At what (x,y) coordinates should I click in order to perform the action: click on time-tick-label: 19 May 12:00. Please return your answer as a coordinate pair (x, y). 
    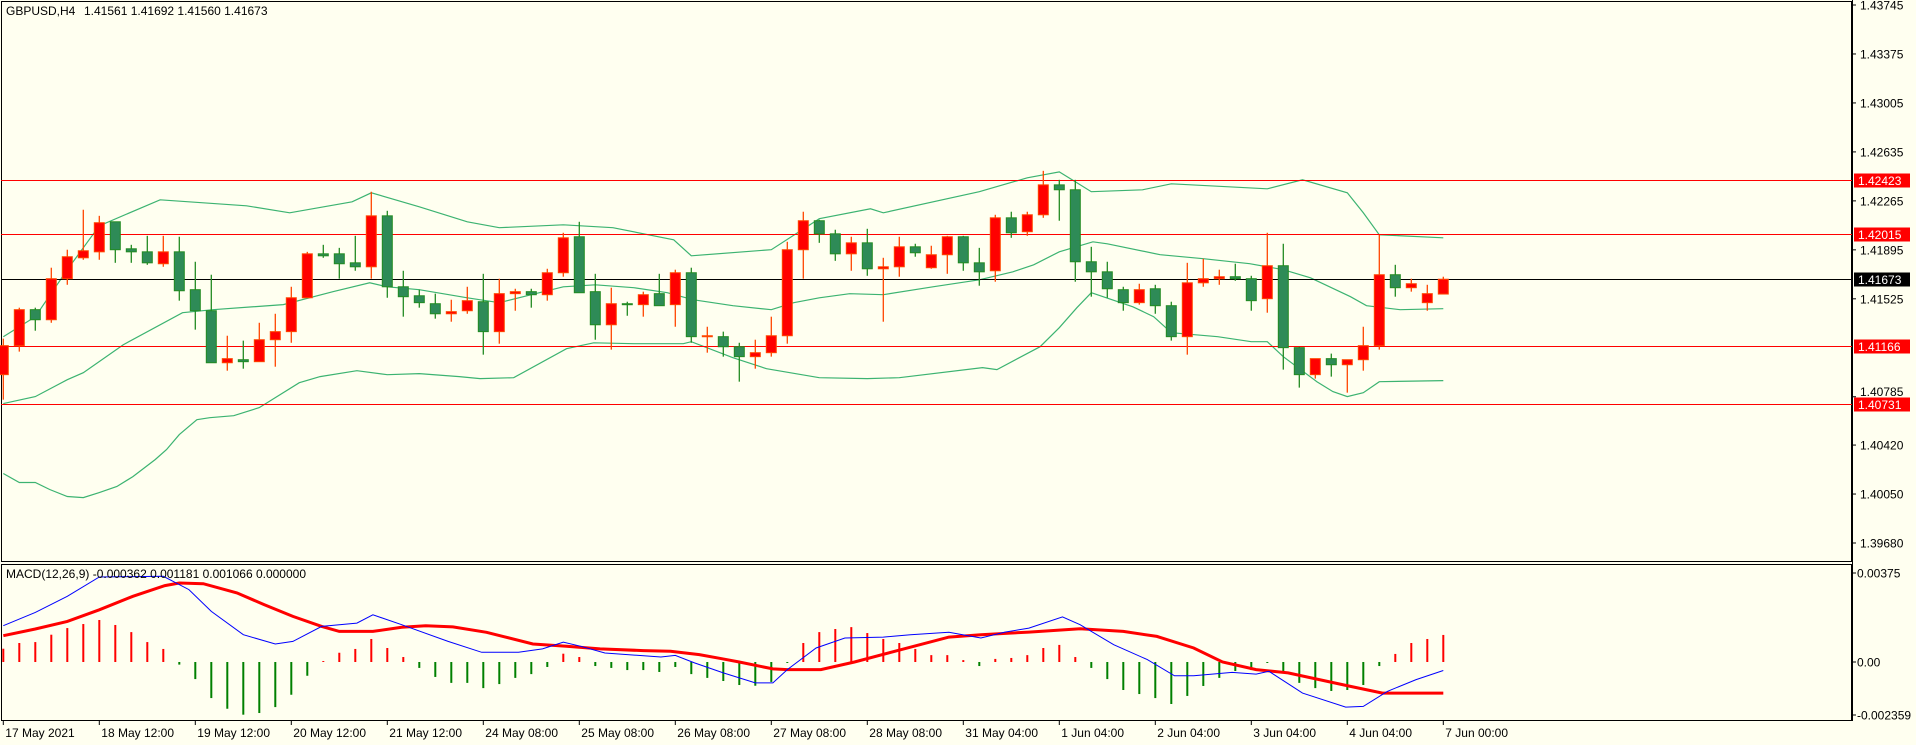
    Looking at the image, I should click on (233, 733).